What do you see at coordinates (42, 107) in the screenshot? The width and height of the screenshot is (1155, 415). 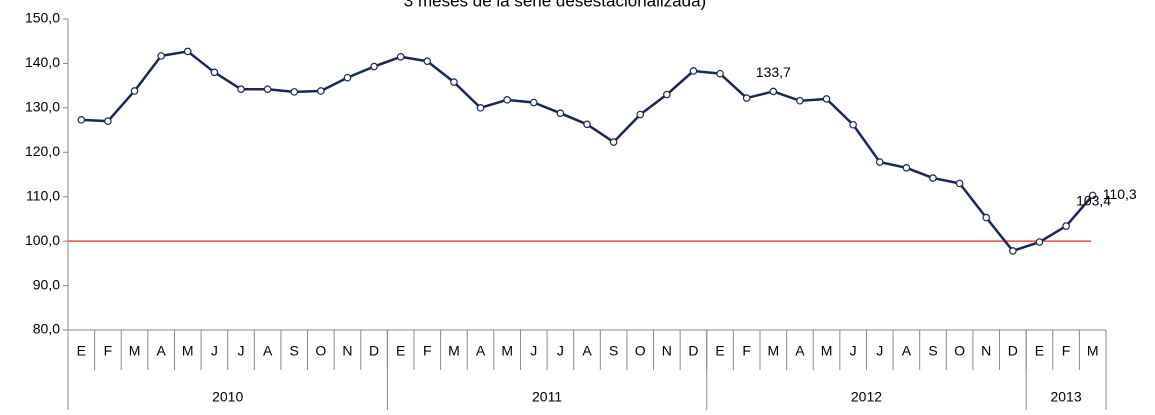 I see `y-tick-label: 130,0` at bounding box center [42, 107].